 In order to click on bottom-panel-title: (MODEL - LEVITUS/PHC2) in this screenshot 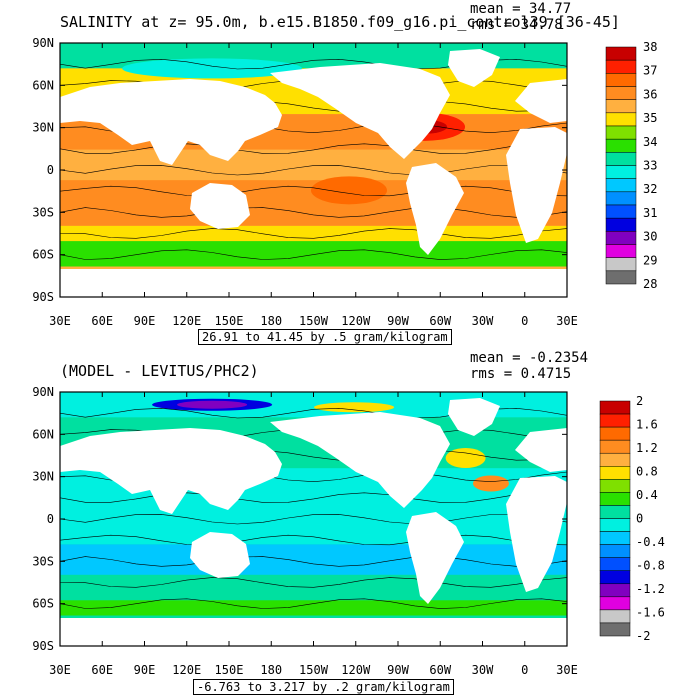, I will do `click(159, 371)`.